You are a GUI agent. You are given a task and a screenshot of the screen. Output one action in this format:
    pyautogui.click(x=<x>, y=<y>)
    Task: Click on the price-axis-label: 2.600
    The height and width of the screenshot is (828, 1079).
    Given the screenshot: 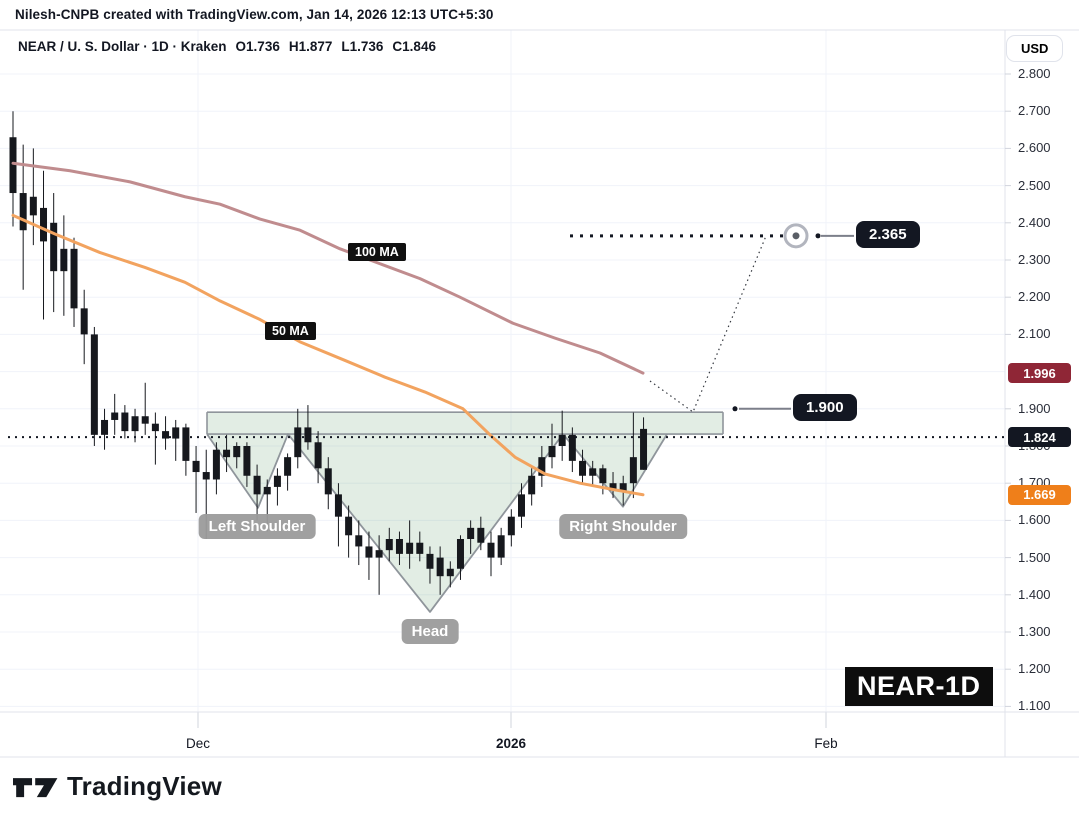 What is the action you would take?
    pyautogui.click(x=1034, y=148)
    